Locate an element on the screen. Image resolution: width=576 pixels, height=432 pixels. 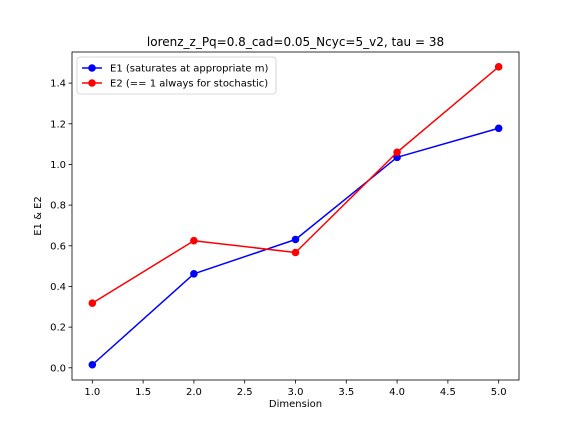
x-axis-label: Dimension is located at coordinates (295, 404).